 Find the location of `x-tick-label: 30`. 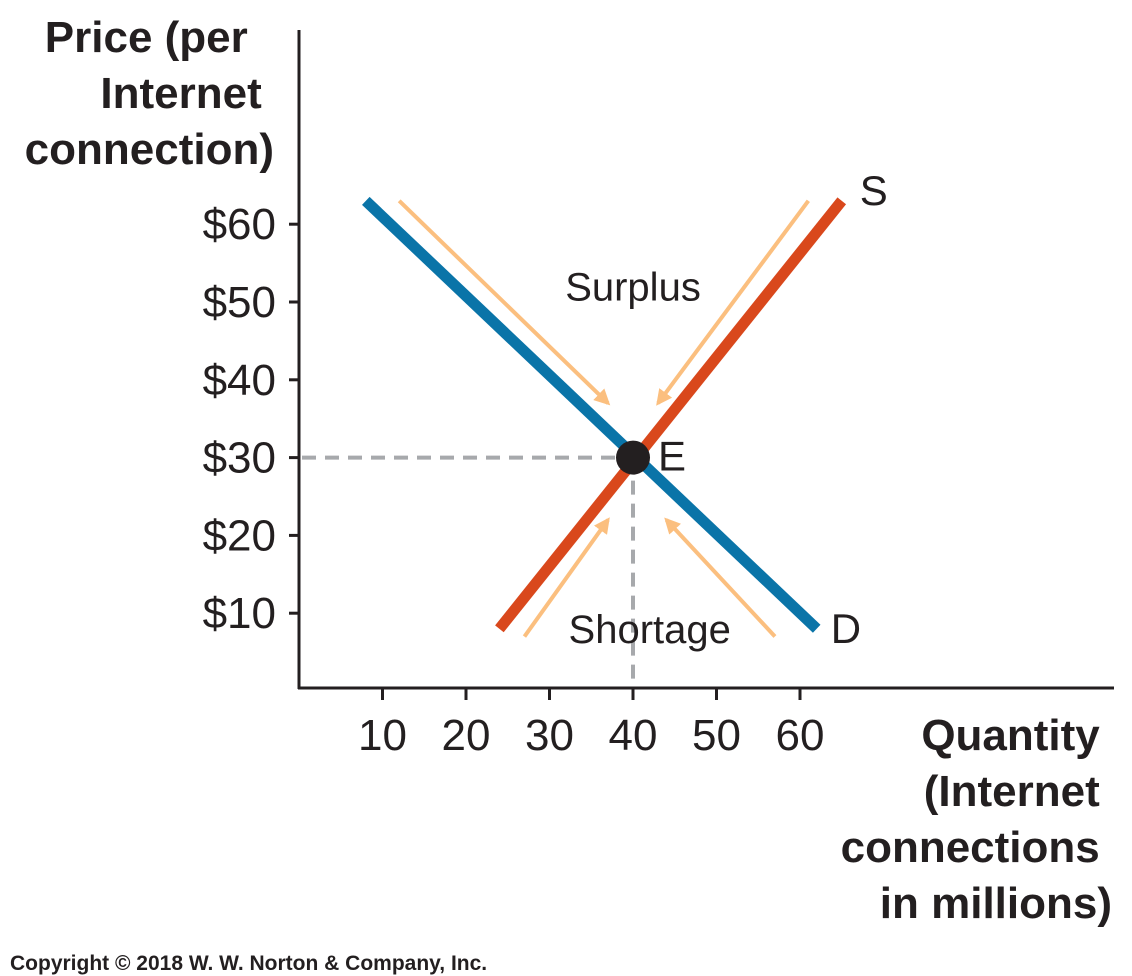

x-tick-label: 30 is located at coordinates (549, 735).